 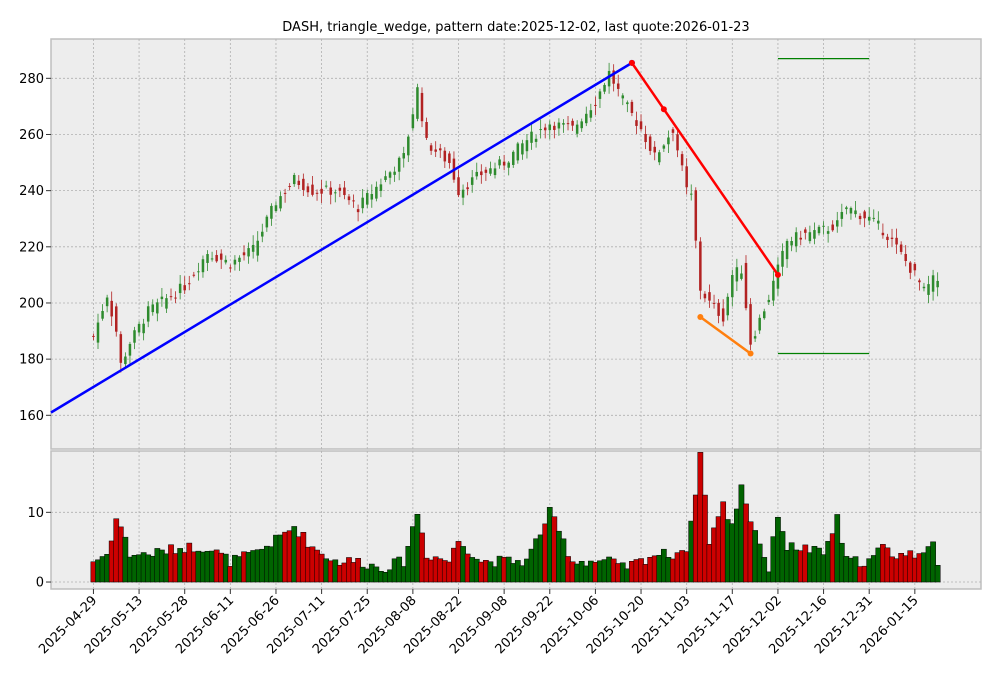 What do you see at coordinates (31, 79) in the screenshot?
I see `price-tick-label: 280` at bounding box center [31, 79].